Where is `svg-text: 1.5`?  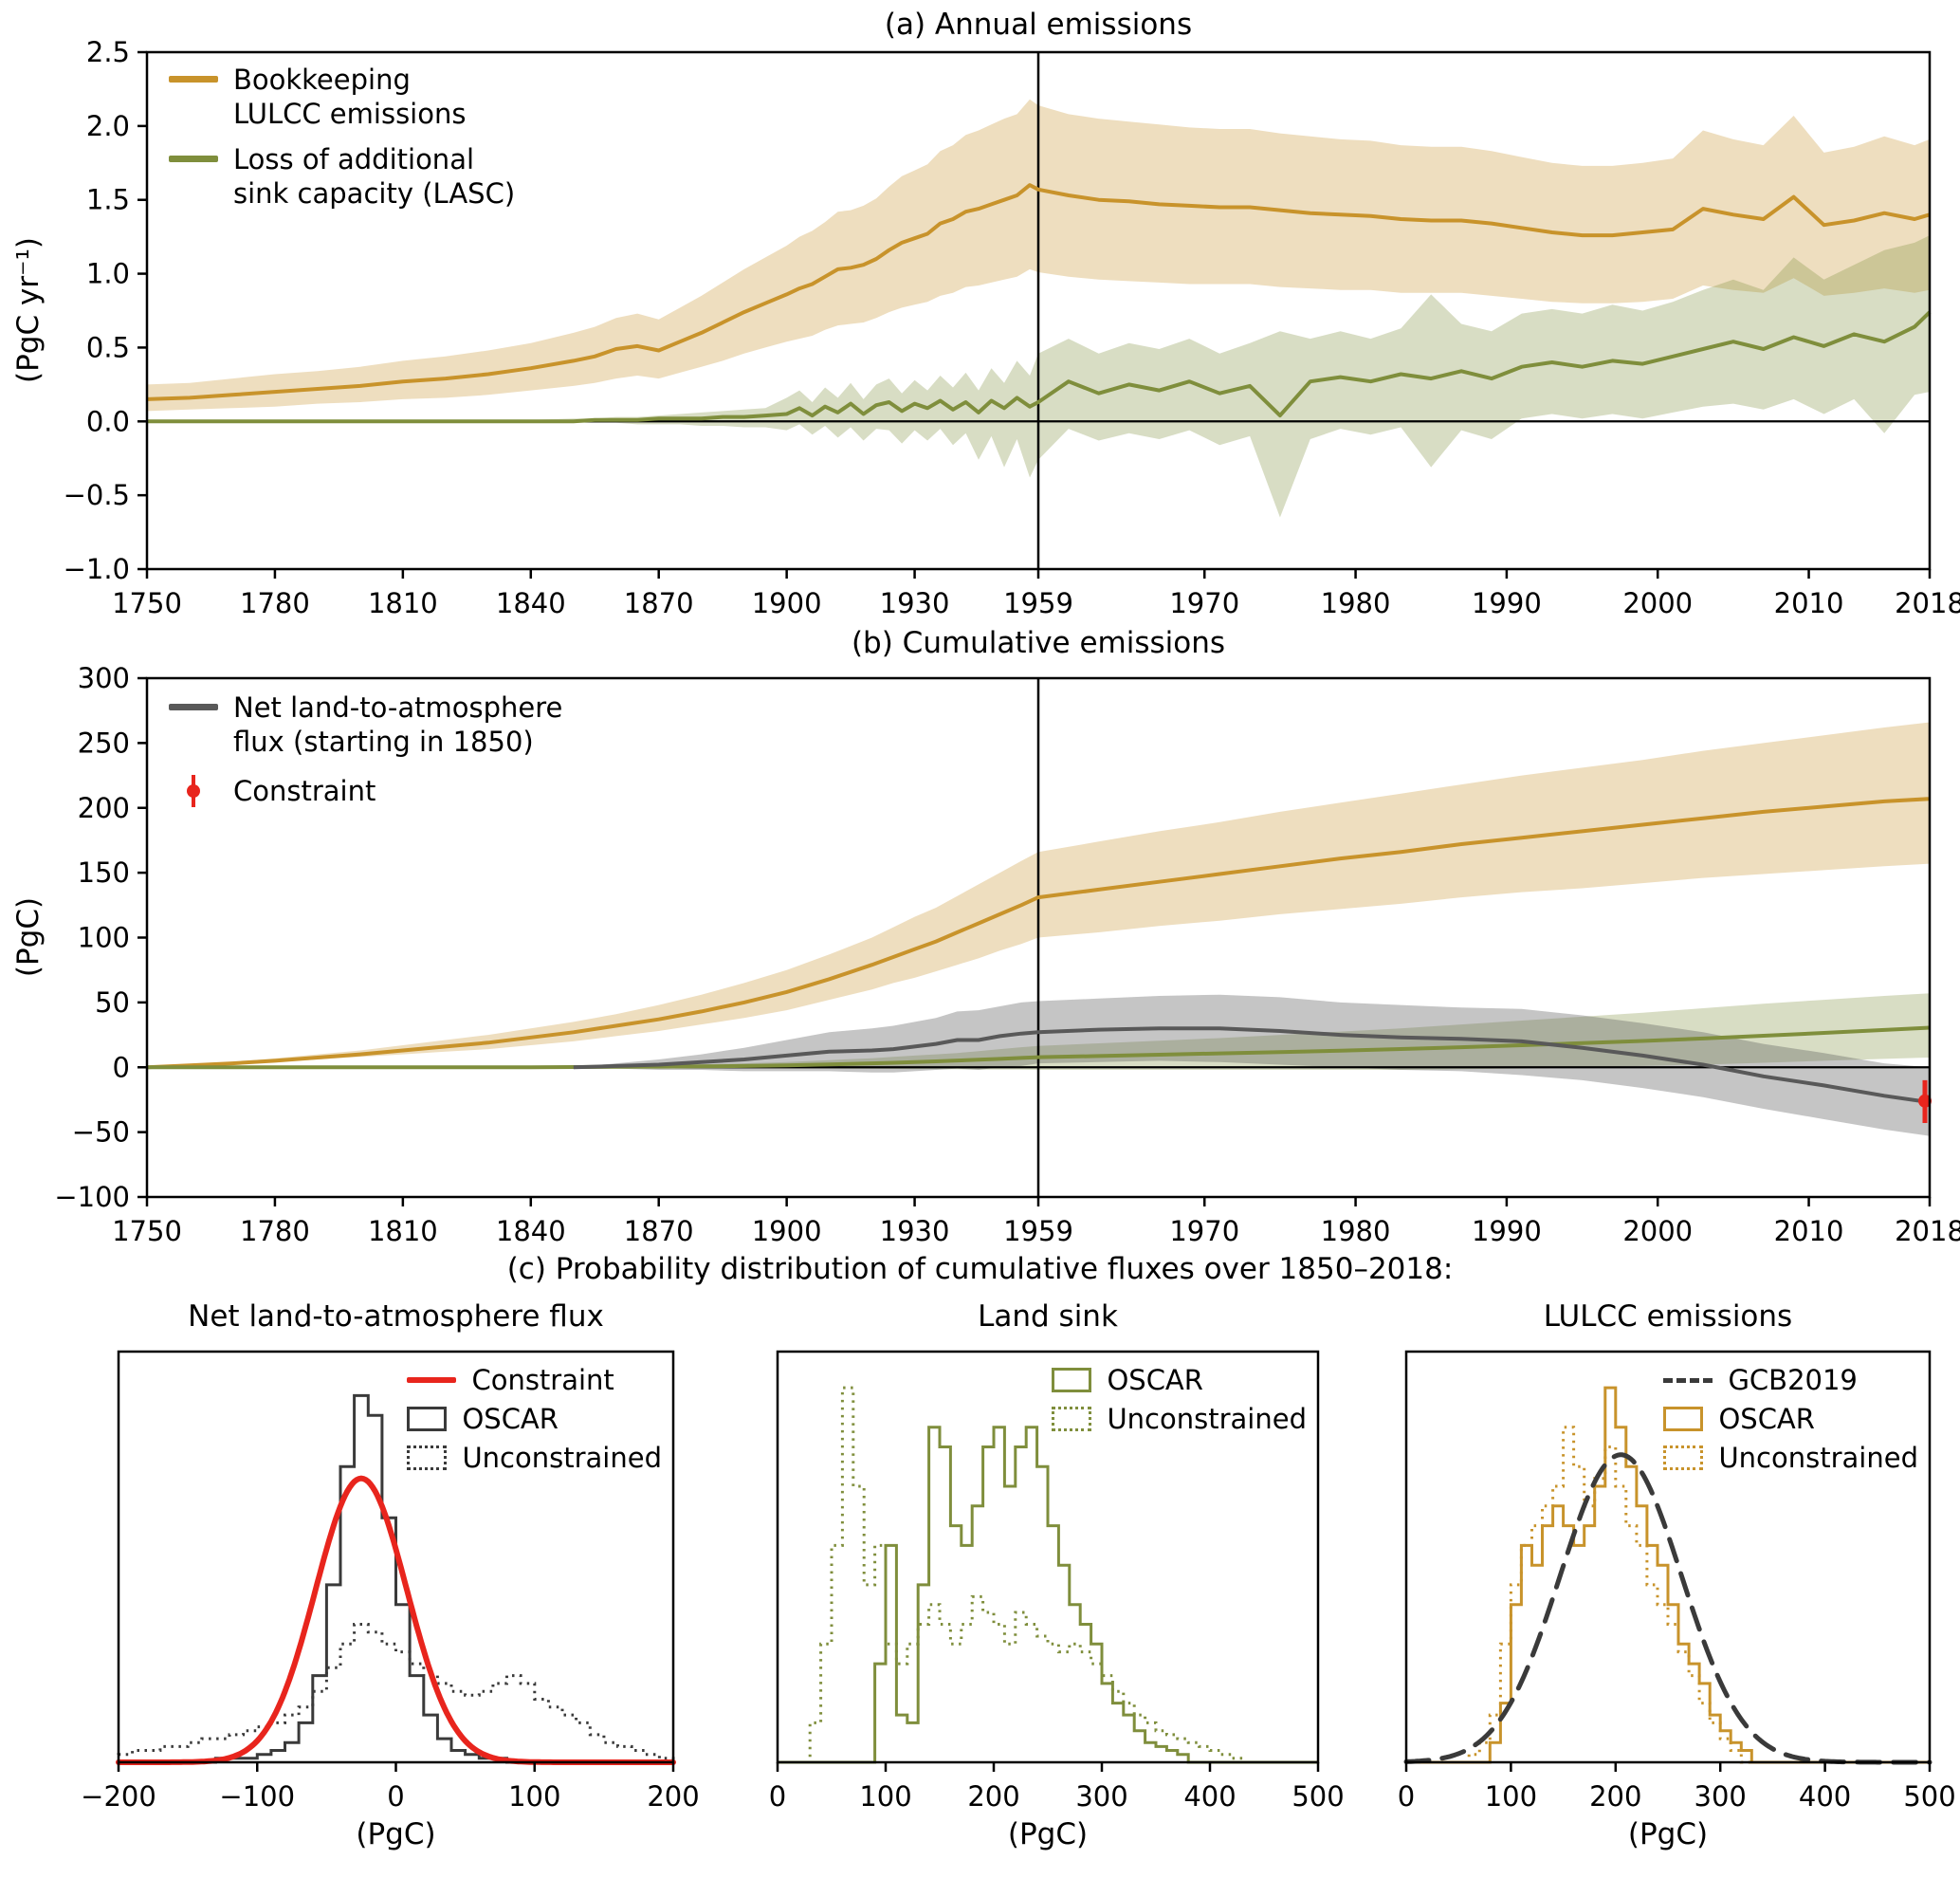 svg-text: 1.5 is located at coordinates (108, 200).